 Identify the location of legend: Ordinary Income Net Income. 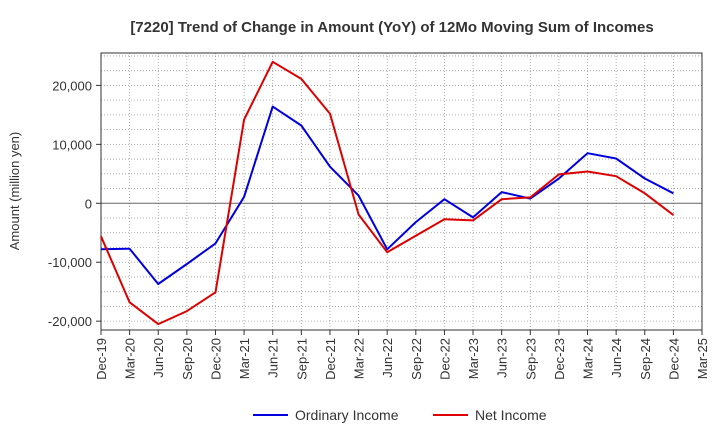
(400, 415).